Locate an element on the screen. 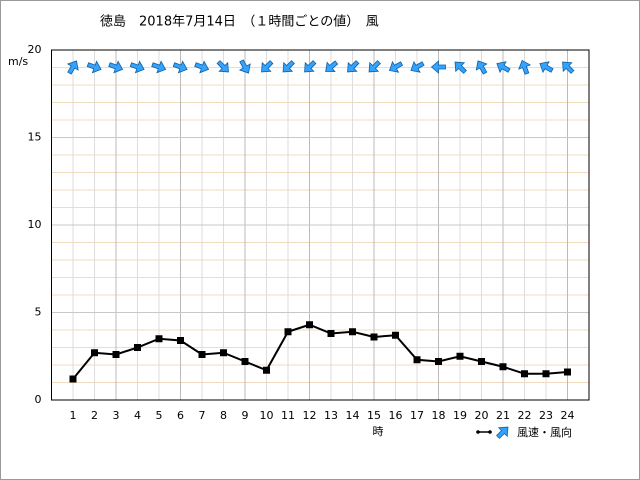 The height and width of the screenshot is (480, 640). x-tick-label: 21 is located at coordinates (503, 415).